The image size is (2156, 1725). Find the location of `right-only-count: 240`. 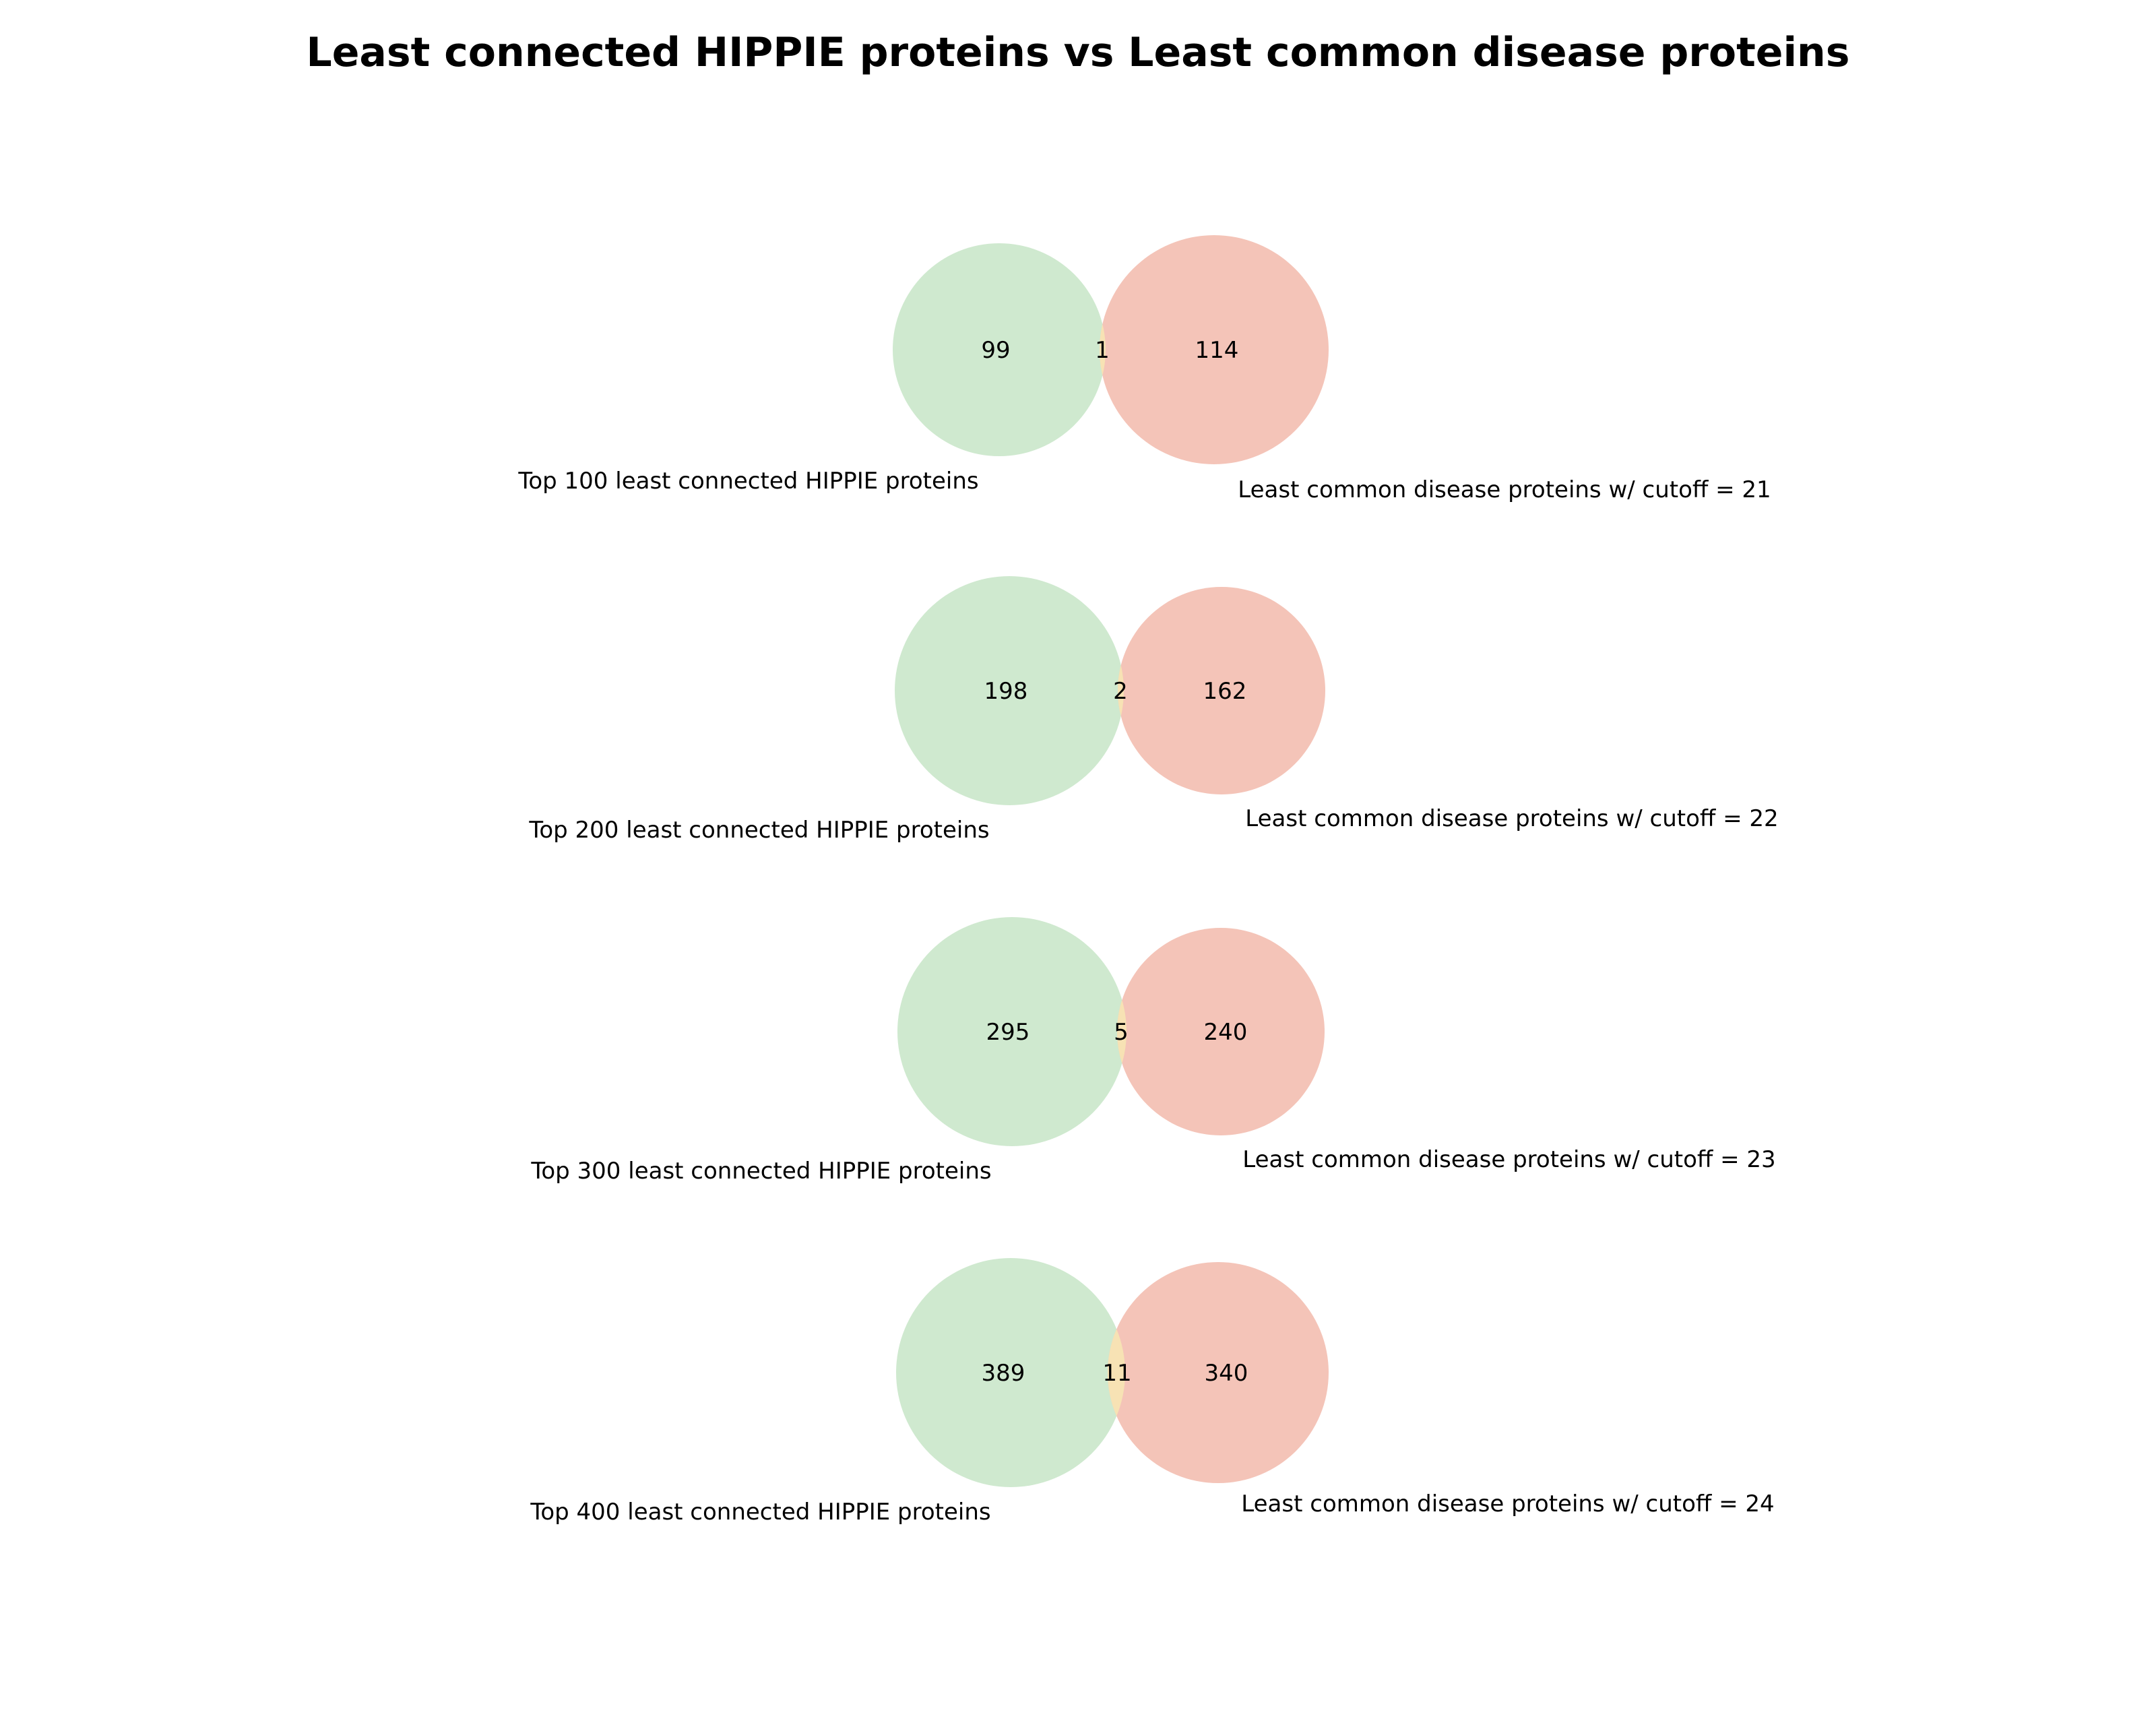

right-only-count: 240 is located at coordinates (1226, 1032).